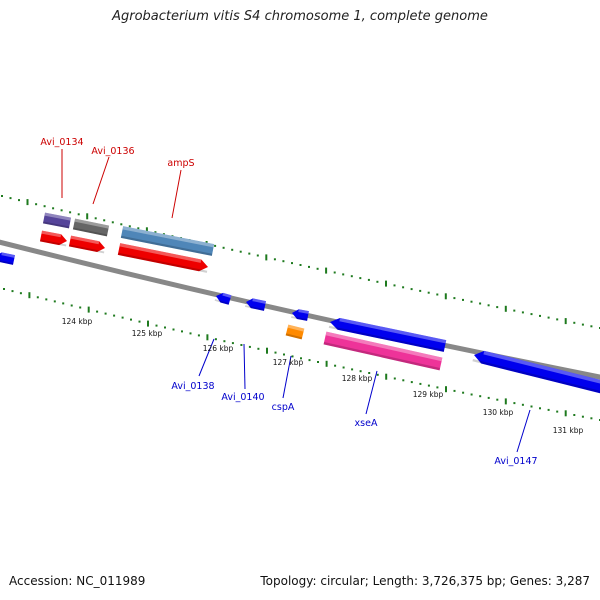  Describe the element at coordinates (112, 151) in the screenshot. I see `gene-label-avi0136: Avi_0136` at that location.